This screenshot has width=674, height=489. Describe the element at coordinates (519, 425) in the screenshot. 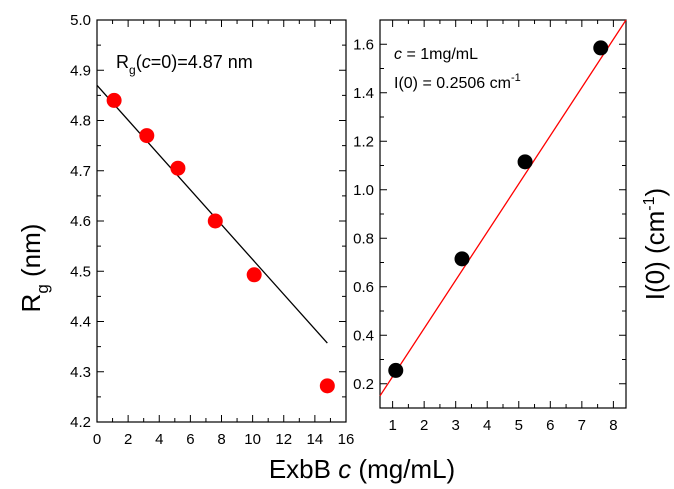

I see `right-x-tick-label: 5` at that location.